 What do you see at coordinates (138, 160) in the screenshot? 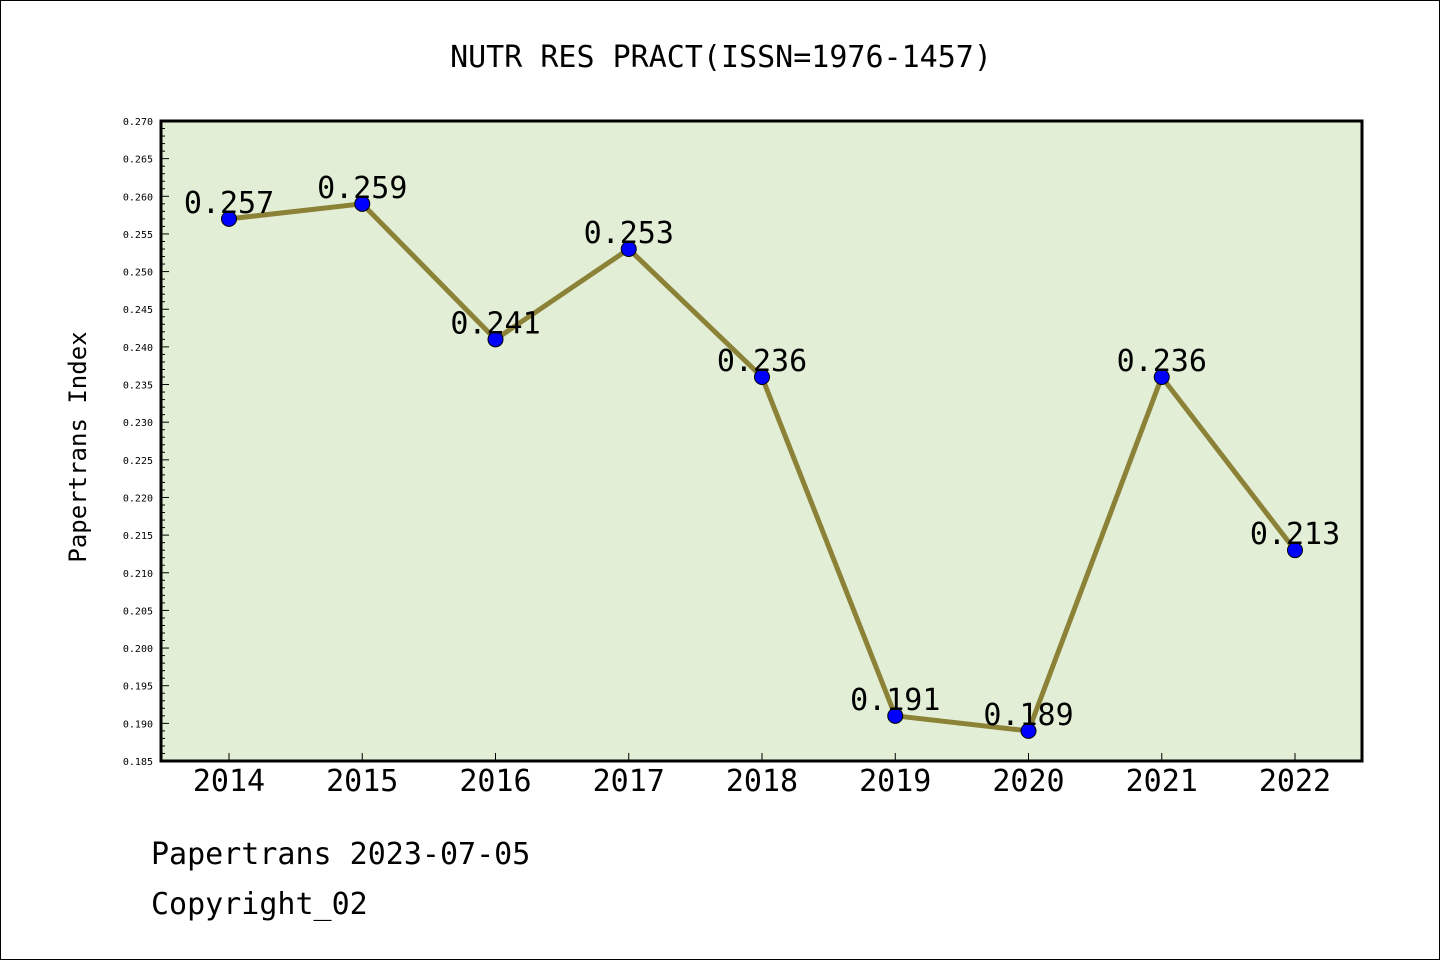
I see `y-tick-label: 0.265` at bounding box center [138, 160].